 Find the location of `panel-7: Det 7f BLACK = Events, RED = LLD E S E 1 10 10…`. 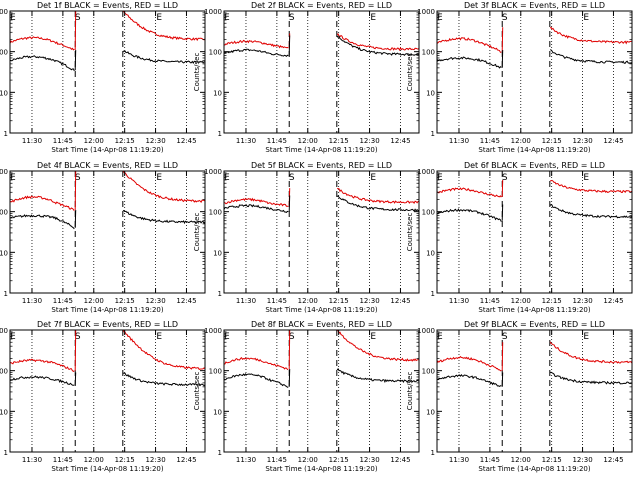

panel-7: Det 7f BLACK = Events, RED = LLD E S E 1 10 10… is located at coordinates (103, 396).